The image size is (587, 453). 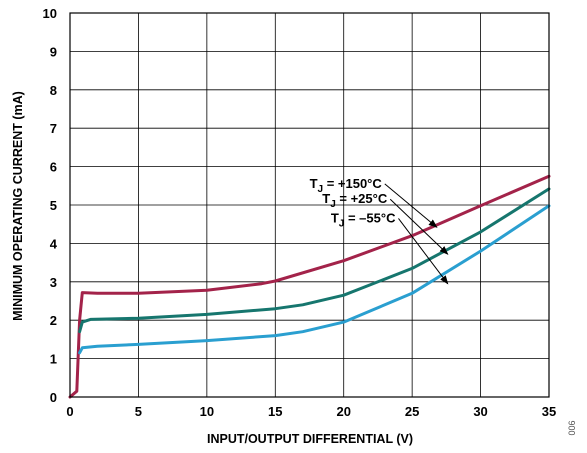 I want to click on x-tick-label: 20, so click(x=343, y=411).